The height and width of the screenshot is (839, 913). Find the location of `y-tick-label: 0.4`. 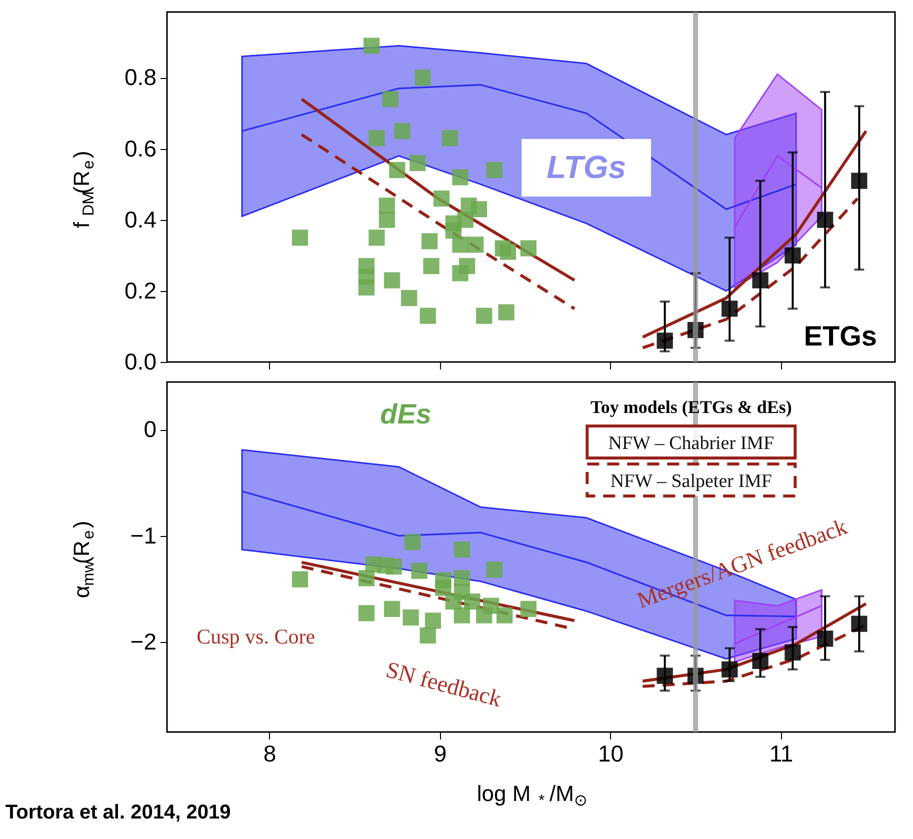

y-tick-label: 0.4 is located at coordinates (140, 219).